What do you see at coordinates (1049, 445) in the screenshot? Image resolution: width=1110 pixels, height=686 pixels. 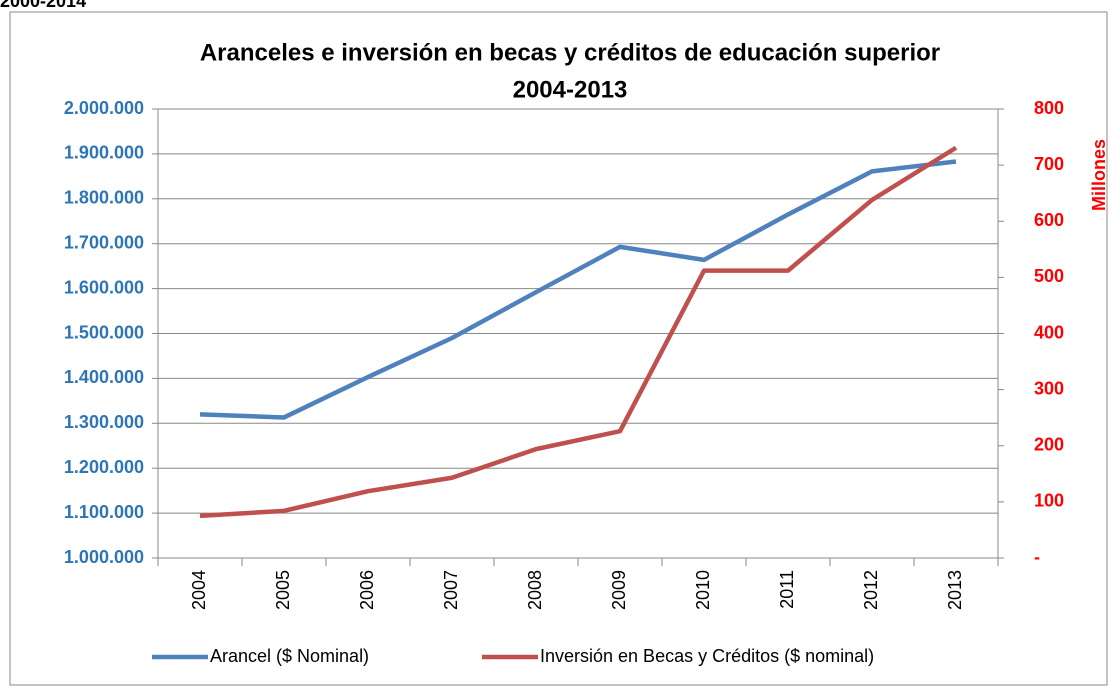 I see `y2-tick-label: 200` at bounding box center [1049, 445].